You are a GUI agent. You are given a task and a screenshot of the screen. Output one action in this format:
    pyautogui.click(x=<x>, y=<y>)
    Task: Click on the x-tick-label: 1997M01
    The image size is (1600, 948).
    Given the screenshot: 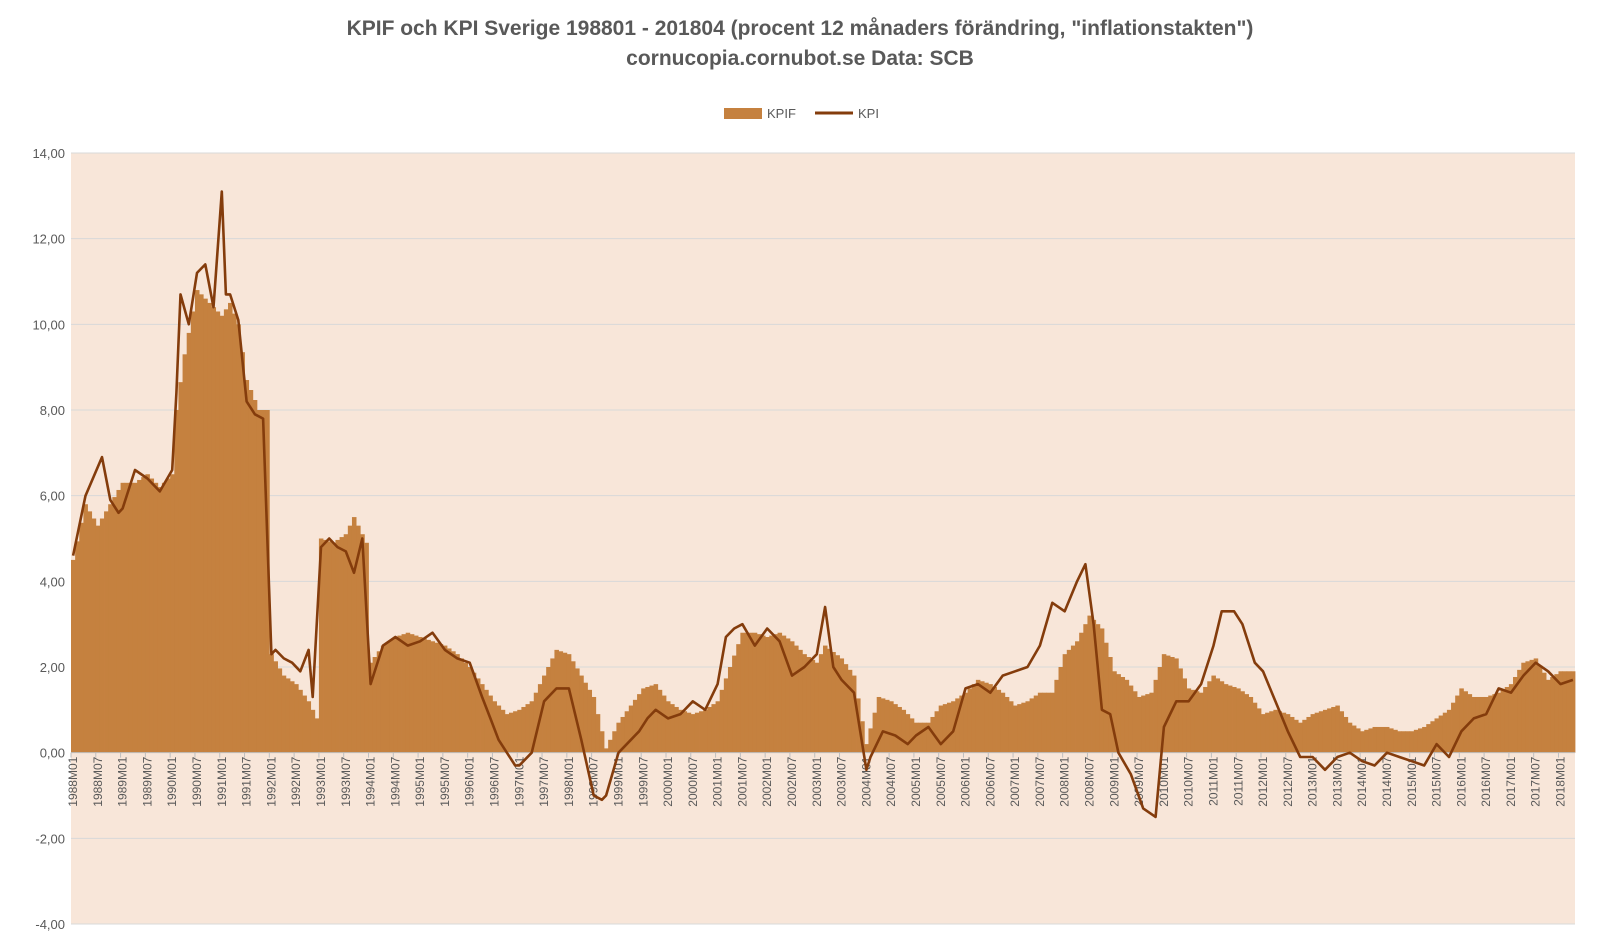 What is the action you would take?
    pyautogui.click(x=519, y=781)
    